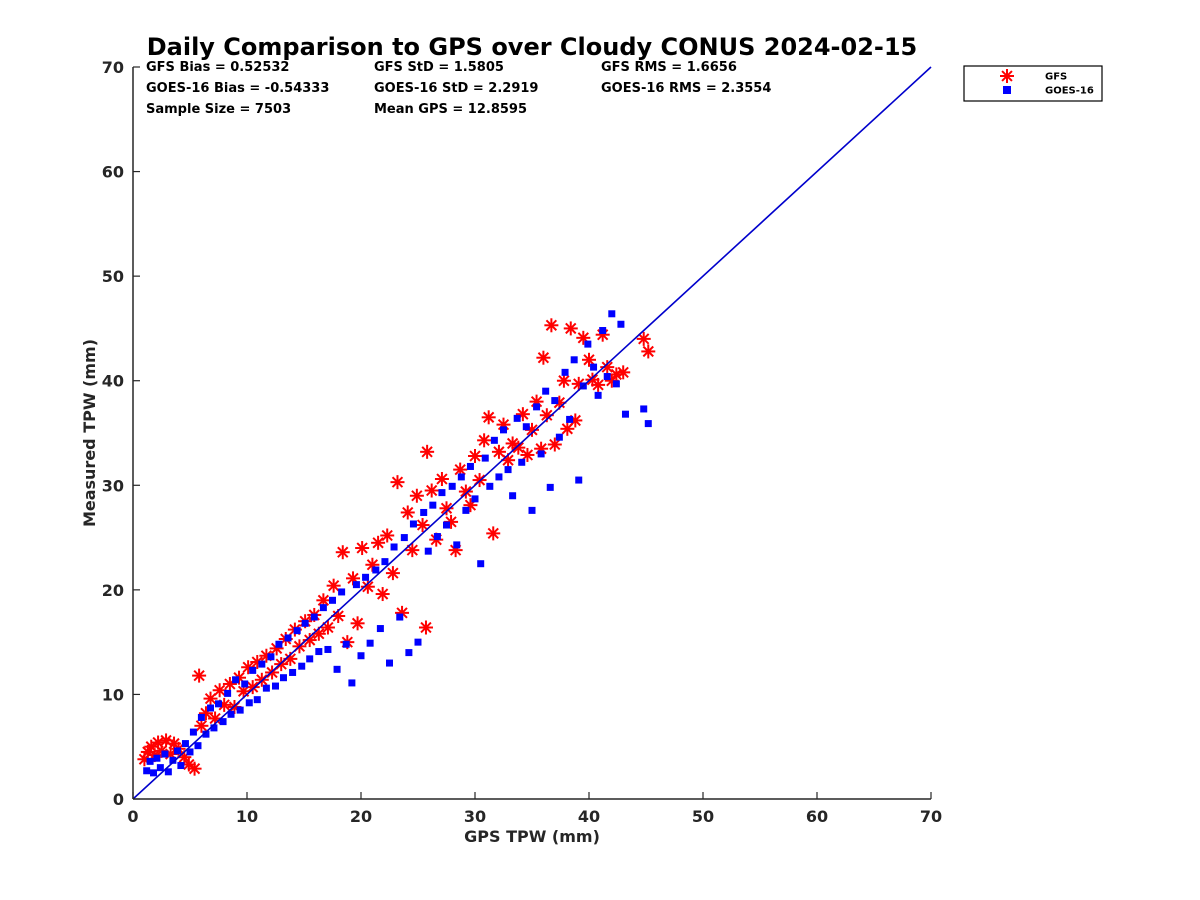  What do you see at coordinates (669, 67) in the screenshot?
I see `stat-text: GFS RMS = 1.6656` at bounding box center [669, 67].